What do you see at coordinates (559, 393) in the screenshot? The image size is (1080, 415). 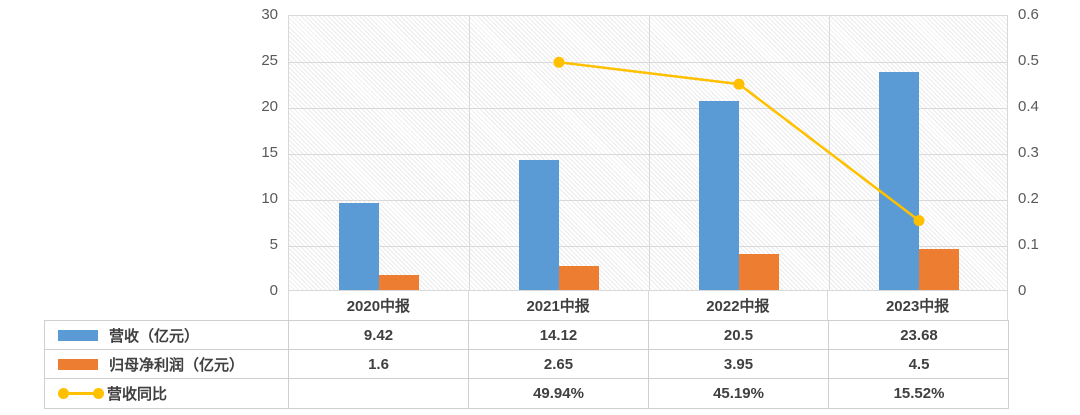 I see `table-cell-revenue-yoy-2021中报: 49.94%` at bounding box center [559, 393].